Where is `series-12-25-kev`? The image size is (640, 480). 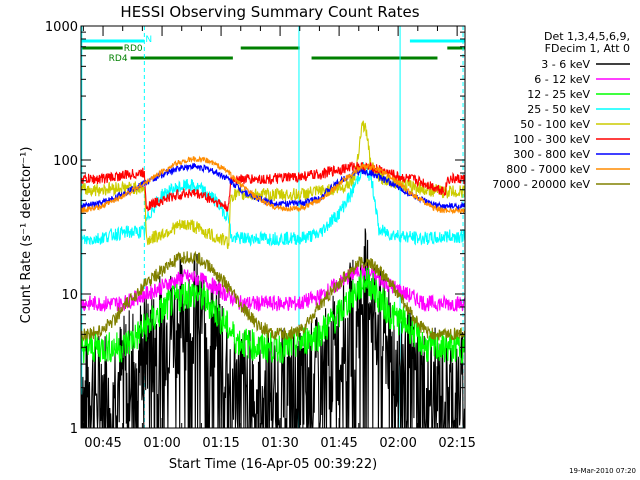 series-12-25-kev is located at coordinates (273, 315).